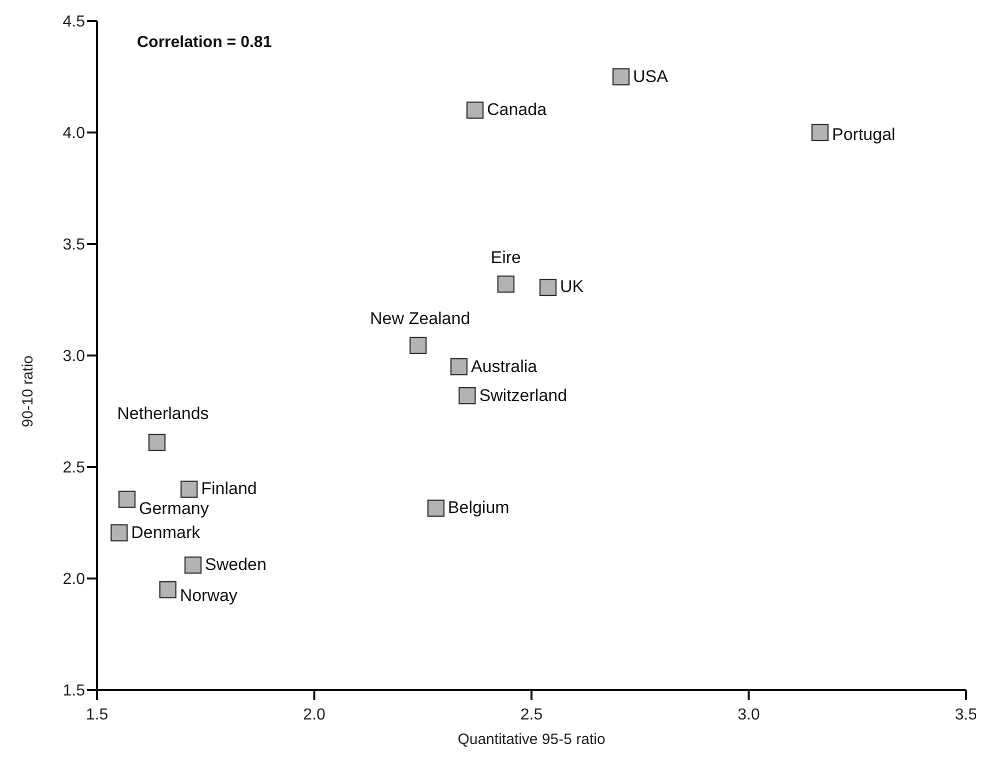  What do you see at coordinates (517, 110) in the screenshot?
I see `annotation: Canada` at bounding box center [517, 110].